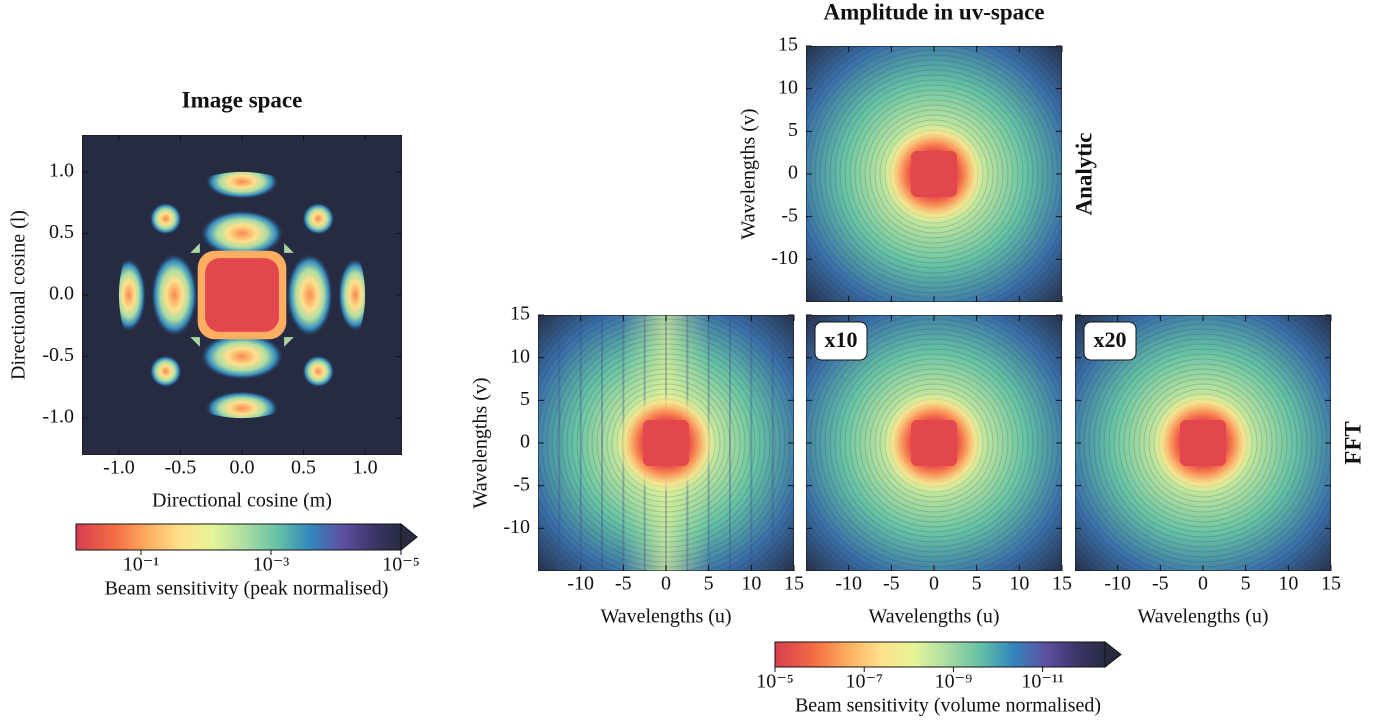  I want to click on annotation: x10, so click(841, 339).